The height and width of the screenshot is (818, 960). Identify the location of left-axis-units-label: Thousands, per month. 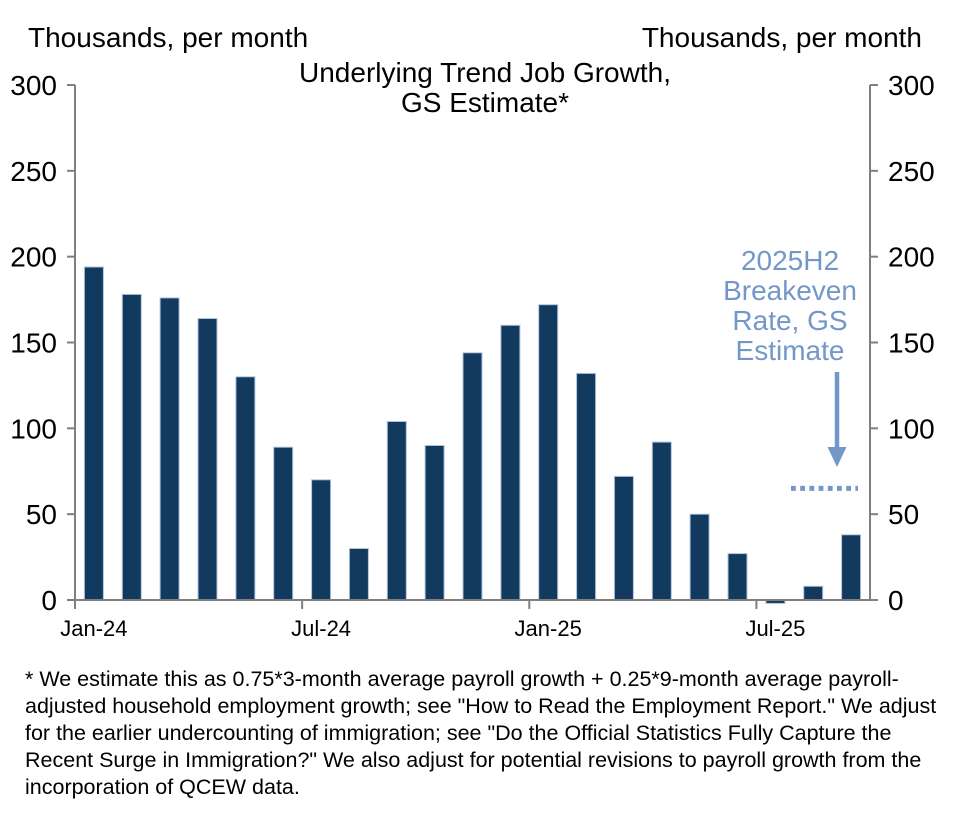
(168, 37).